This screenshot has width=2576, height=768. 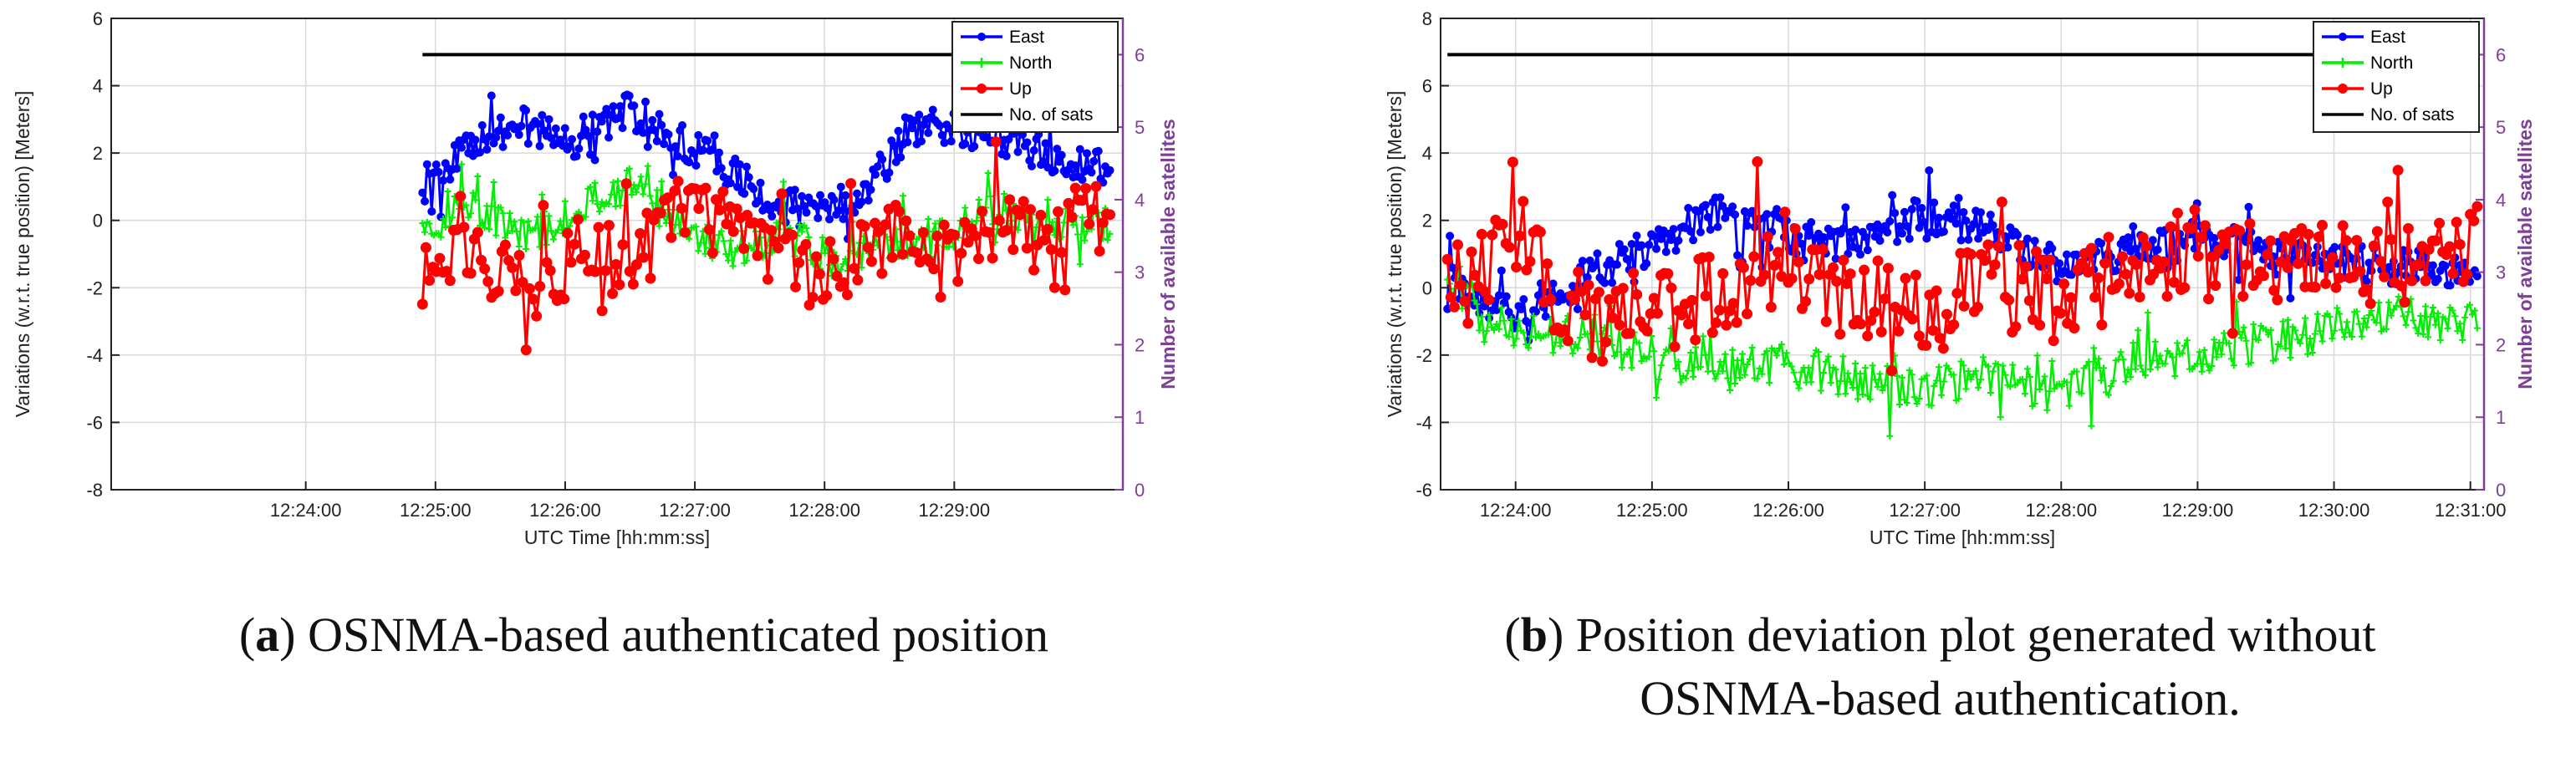 I want to click on legend-label-north: North, so click(x=2391, y=63).